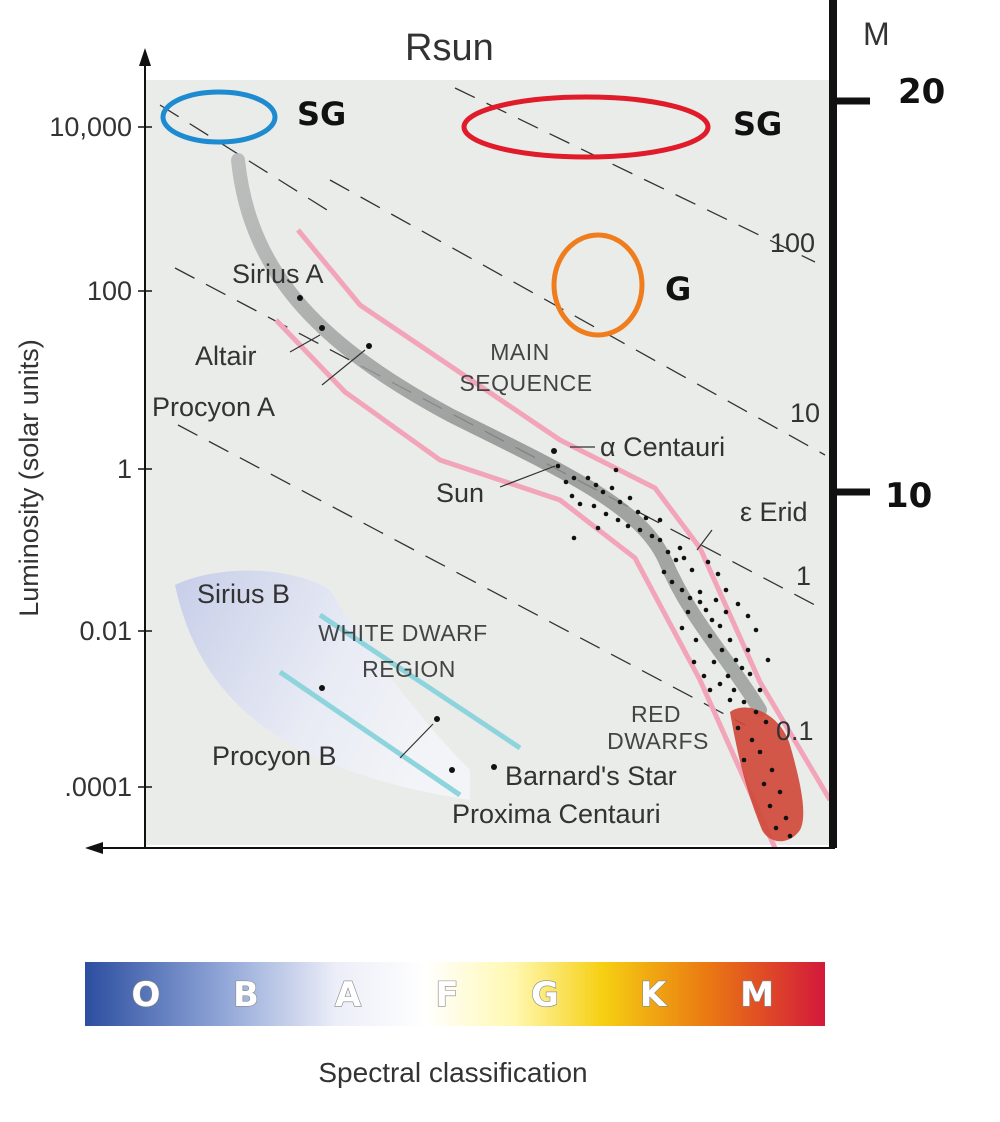 This screenshot has width=1000, height=1122. What do you see at coordinates (452, 1072) in the screenshot?
I see `x-axis-title: Spectral classification` at bounding box center [452, 1072].